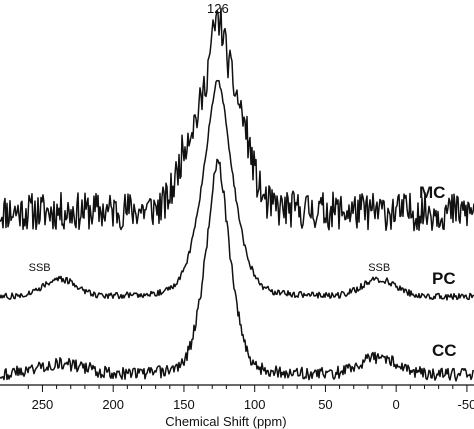  Describe the element at coordinates (237, 406) in the screenshot. I see `x-axis: 250 200 150 100 50 0 -50 Chemical Shift (ppm)` at that location.